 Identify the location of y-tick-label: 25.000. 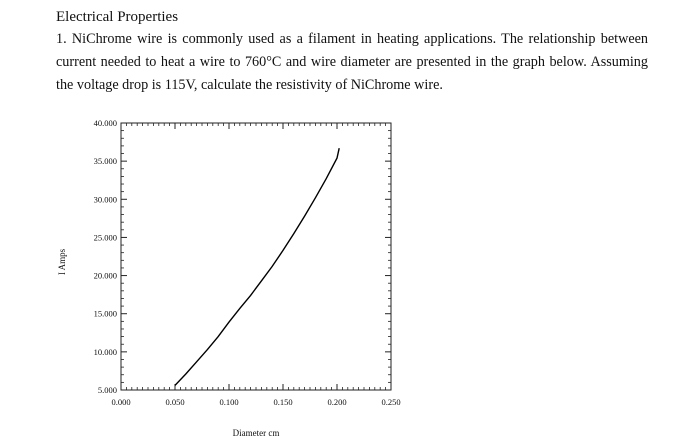
(105, 237).